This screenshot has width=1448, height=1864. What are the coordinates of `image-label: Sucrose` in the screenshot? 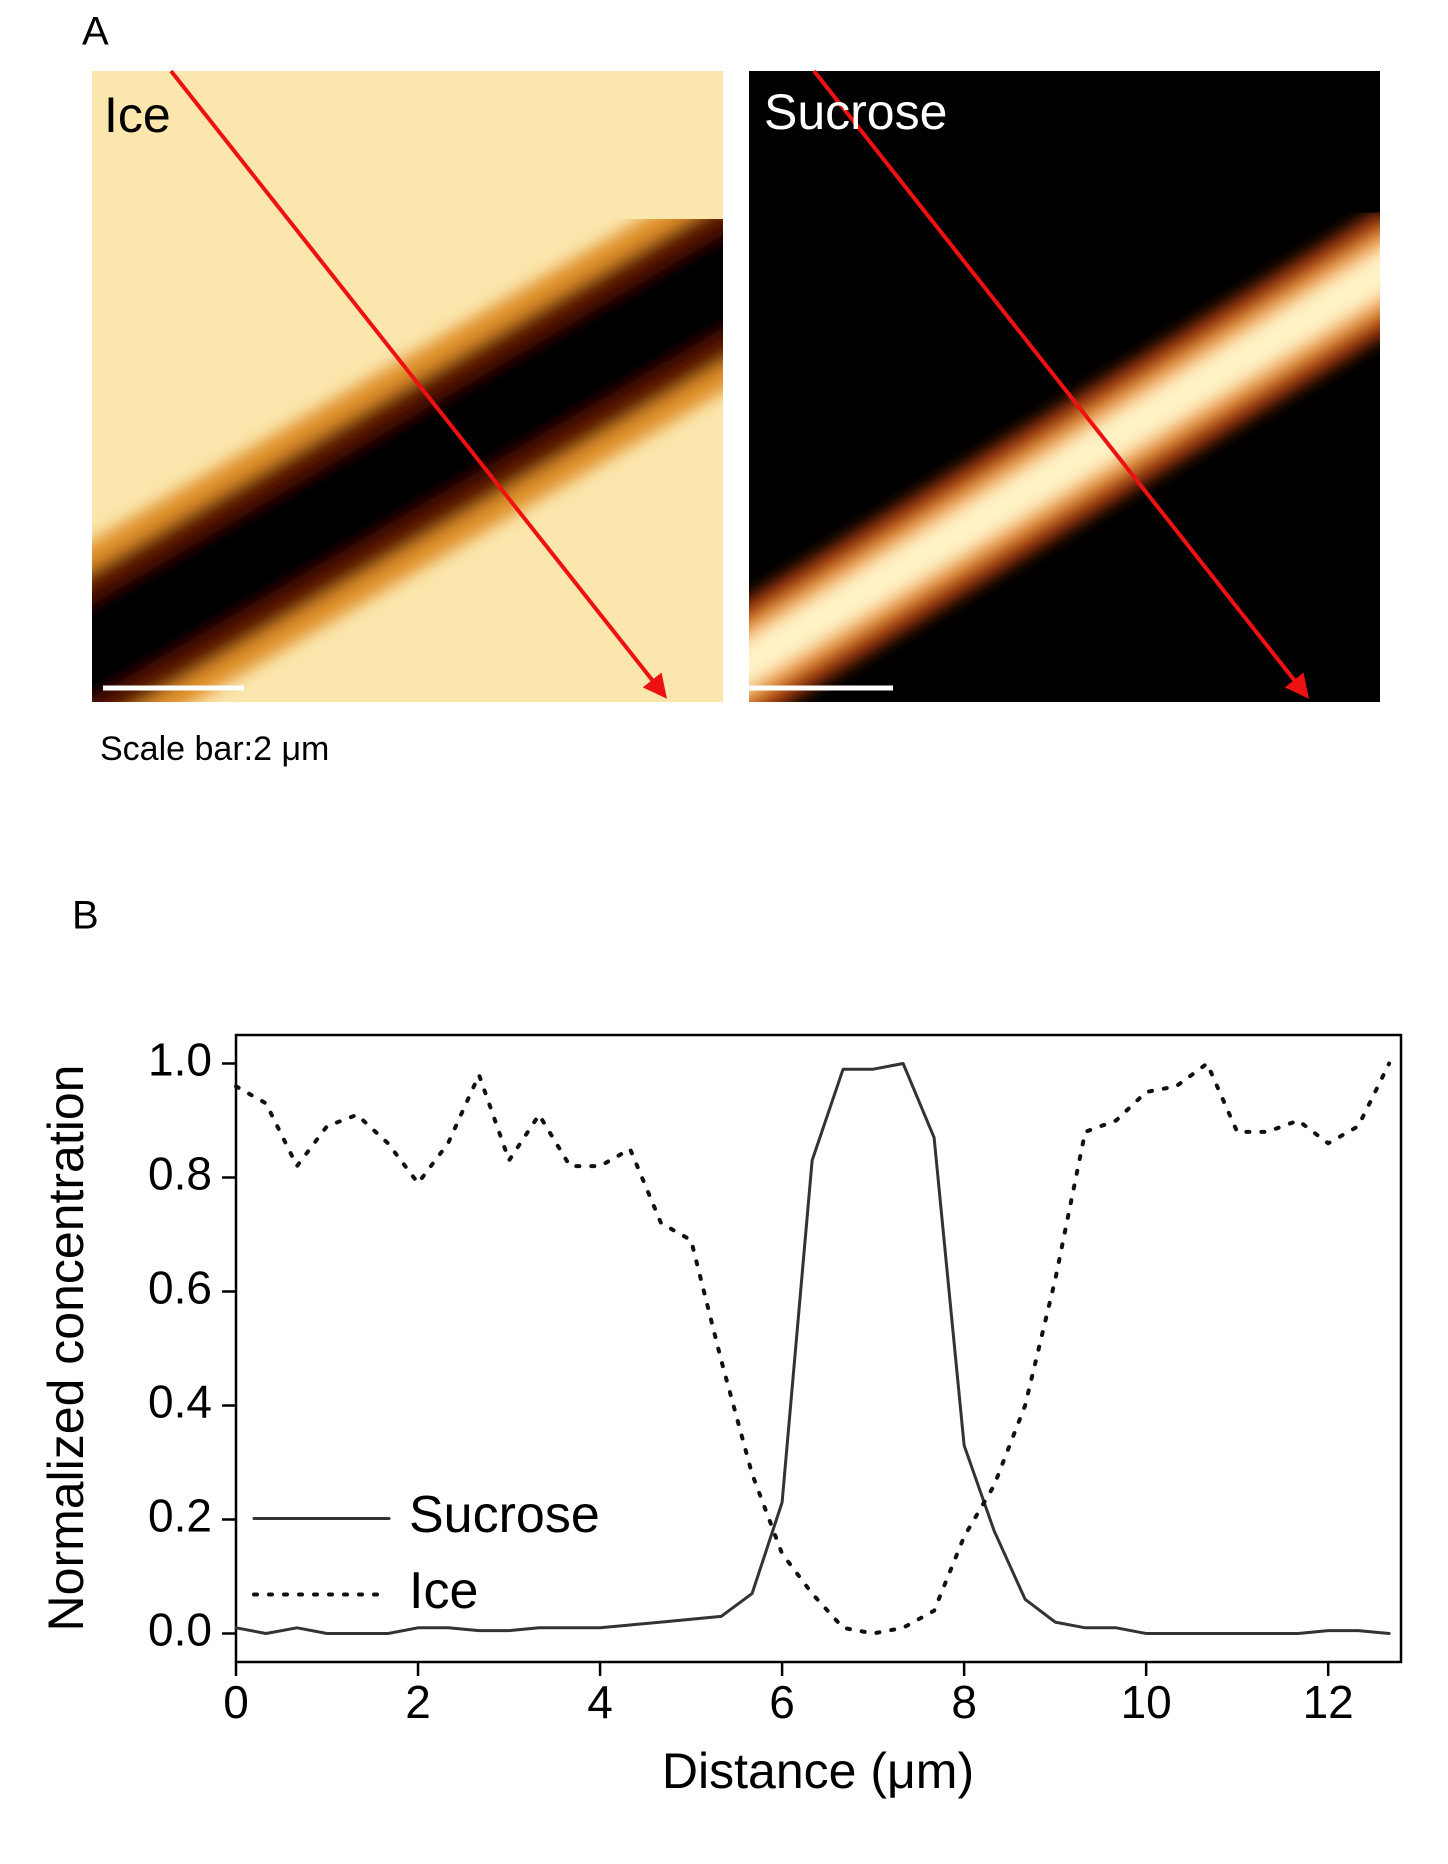 It's located at (855, 112).